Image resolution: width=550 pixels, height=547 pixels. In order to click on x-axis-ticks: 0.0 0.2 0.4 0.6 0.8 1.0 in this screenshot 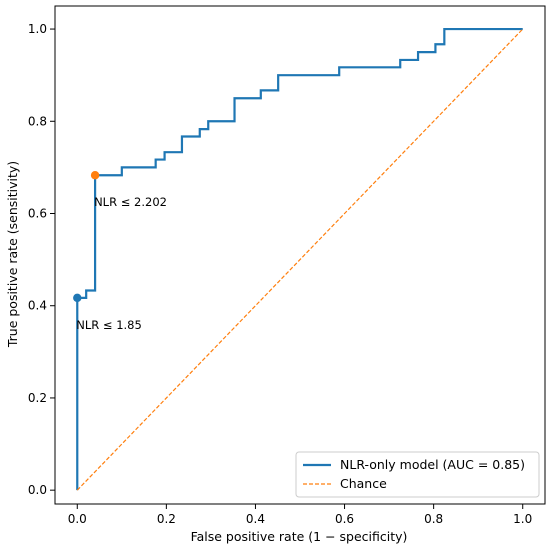, I will do `click(300, 515)`.